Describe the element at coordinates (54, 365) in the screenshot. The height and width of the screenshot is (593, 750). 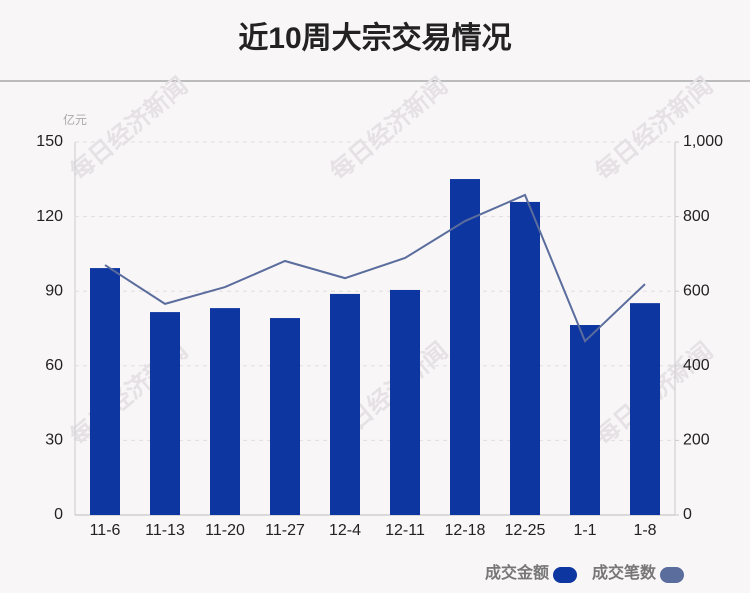
I see `y-tick-label: 60` at that location.